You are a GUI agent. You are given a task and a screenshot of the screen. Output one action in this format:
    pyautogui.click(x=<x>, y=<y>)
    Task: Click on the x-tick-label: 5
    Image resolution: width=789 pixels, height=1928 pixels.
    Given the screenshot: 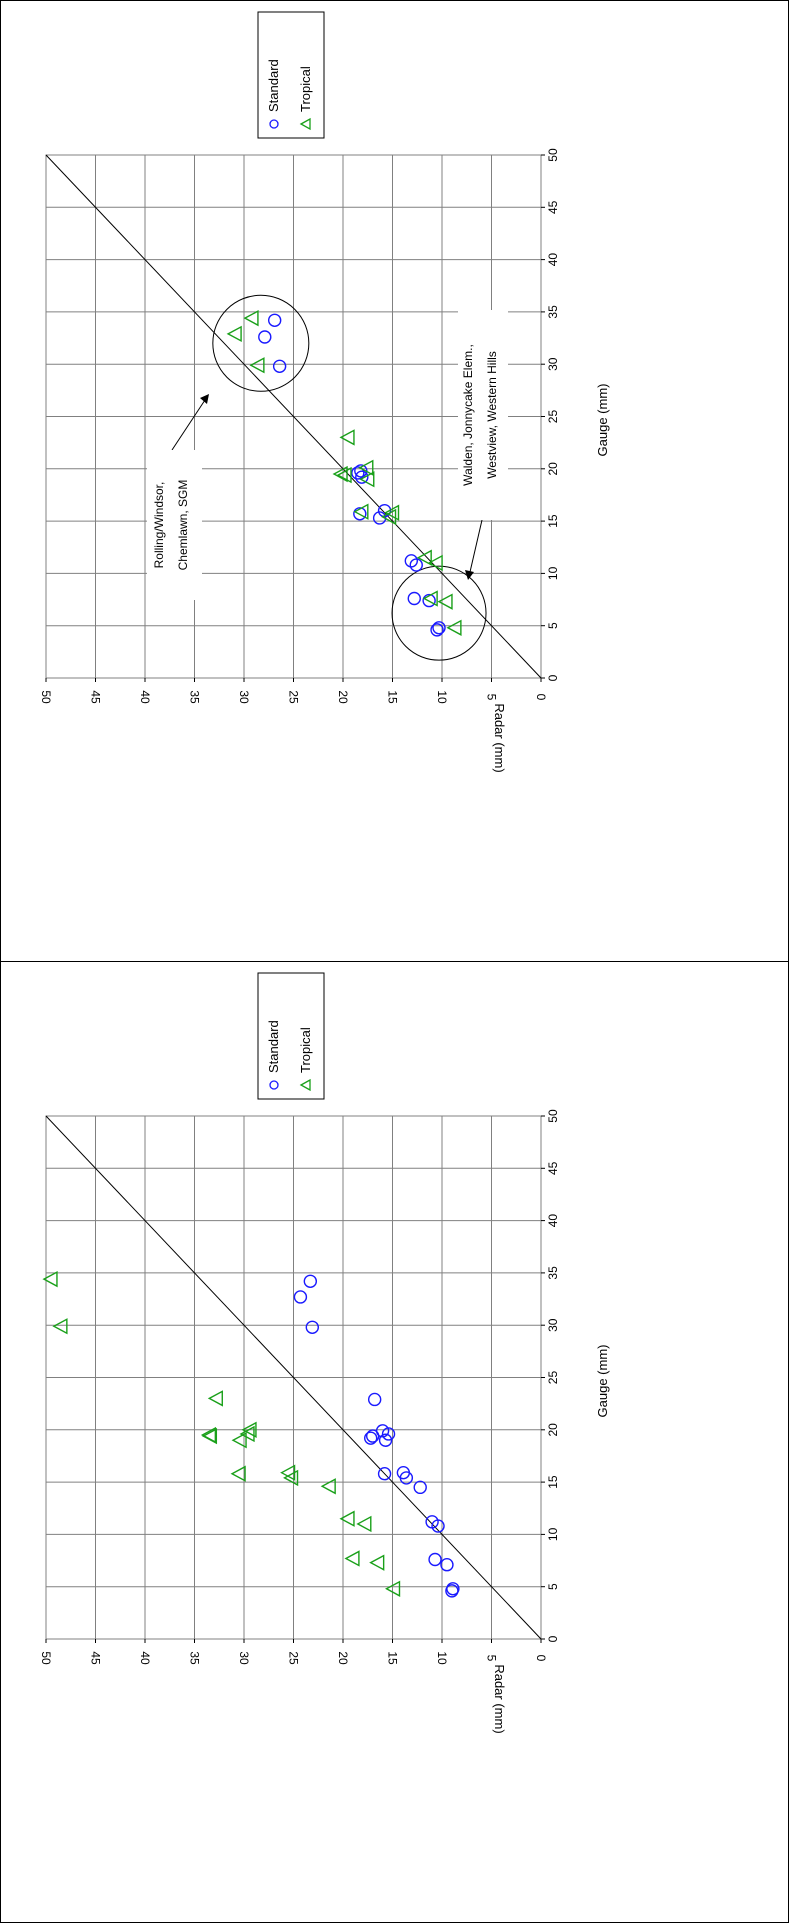 What is the action you would take?
    pyautogui.click(x=553, y=625)
    